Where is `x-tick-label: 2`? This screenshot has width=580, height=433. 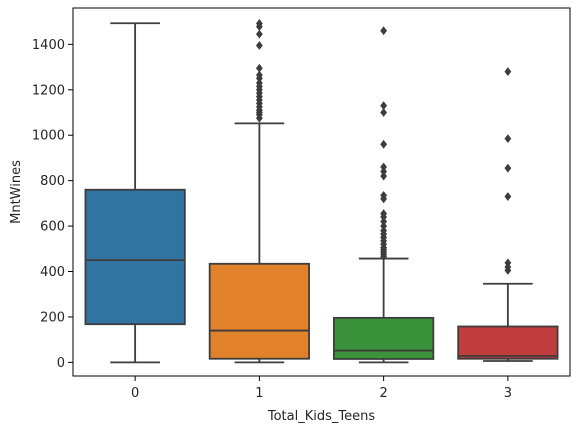 x-tick-label: 2 is located at coordinates (383, 393).